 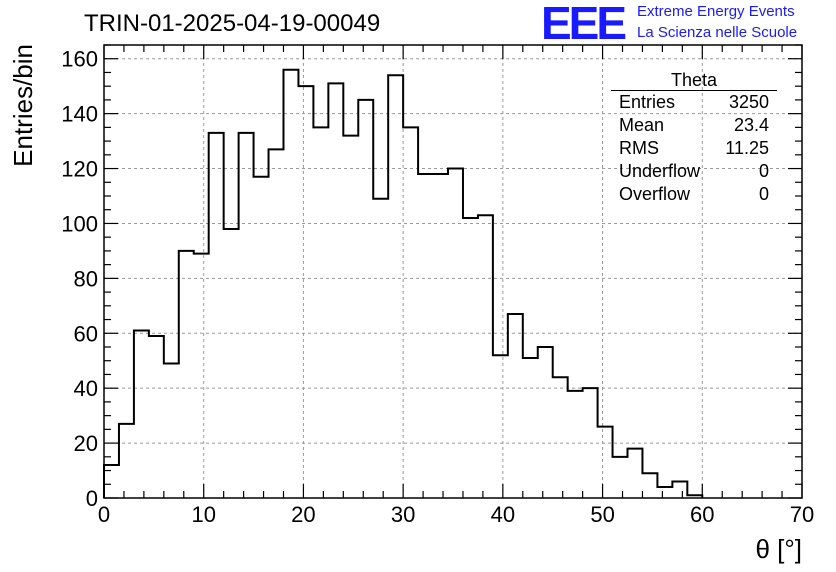 I want to click on stats-row-mean: Mean 23.4, so click(x=694, y=125).